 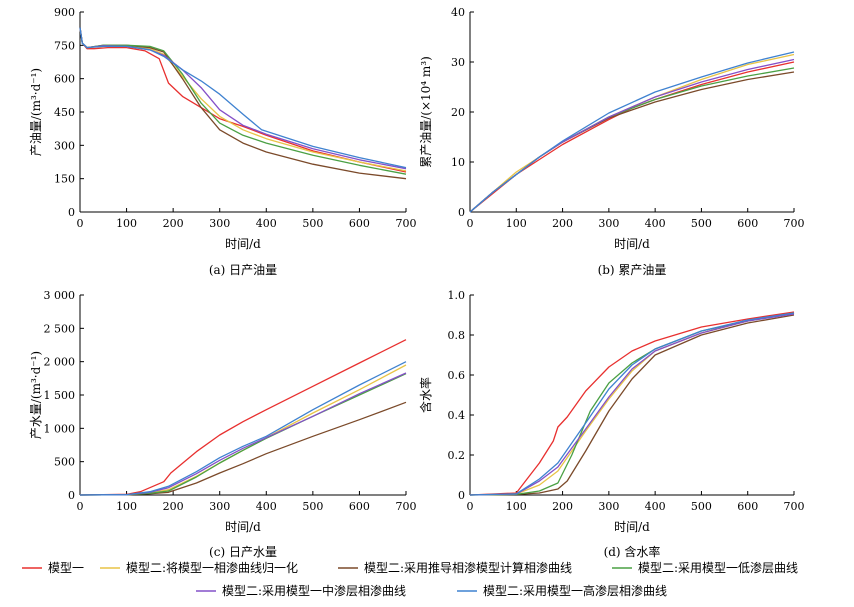 I want to click on y-tick-label: 900, so click(x=64, y=12).